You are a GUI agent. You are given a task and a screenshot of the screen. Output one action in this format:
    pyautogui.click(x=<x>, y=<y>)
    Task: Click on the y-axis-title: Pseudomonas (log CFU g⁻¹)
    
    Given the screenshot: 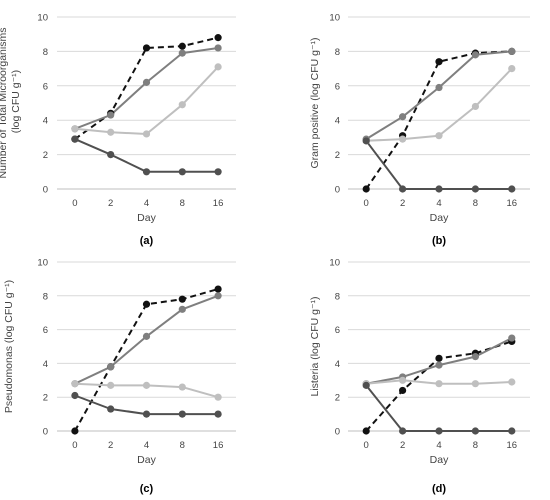 What is the action you would take?
    pyautogui.click(x=9, y=346)
    